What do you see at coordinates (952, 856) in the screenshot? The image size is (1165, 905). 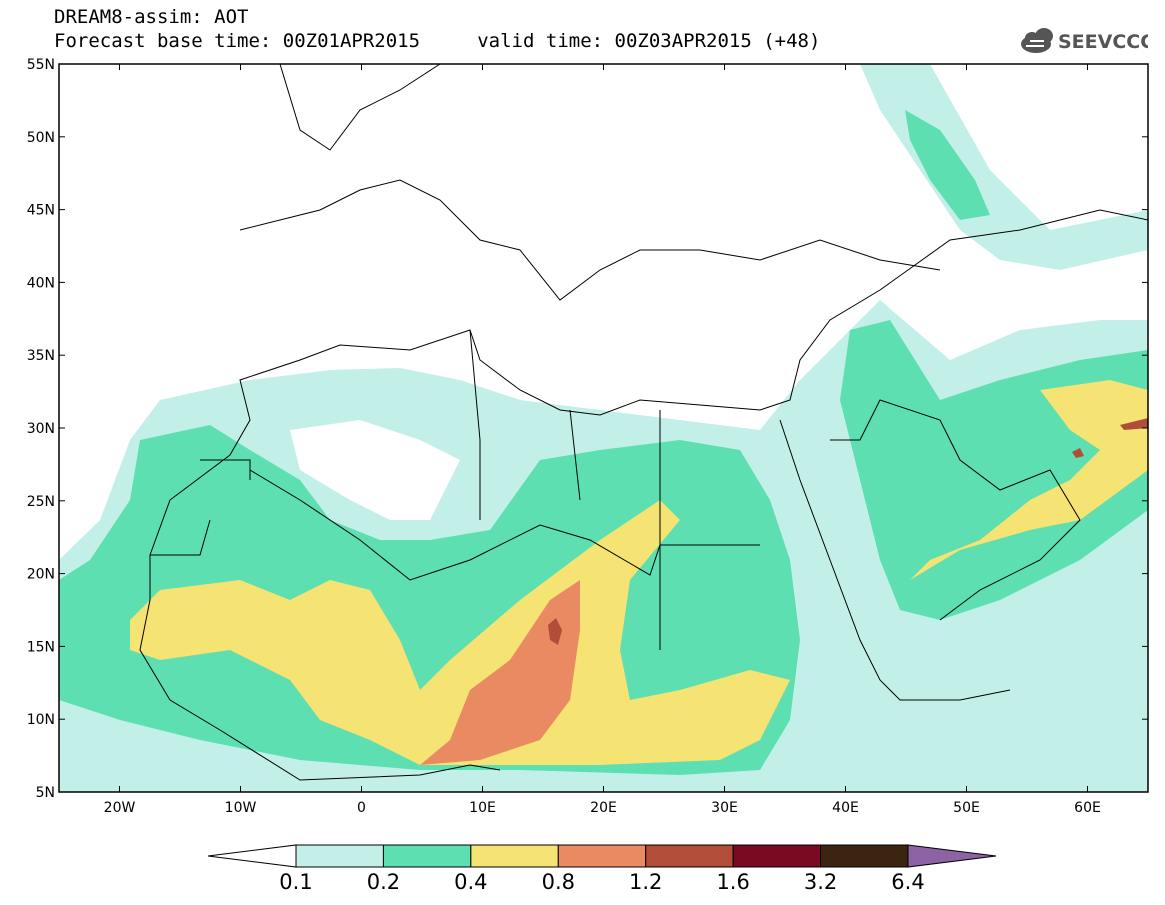 I see `colorbar-max-arrow` at bounding box center [952, 856].